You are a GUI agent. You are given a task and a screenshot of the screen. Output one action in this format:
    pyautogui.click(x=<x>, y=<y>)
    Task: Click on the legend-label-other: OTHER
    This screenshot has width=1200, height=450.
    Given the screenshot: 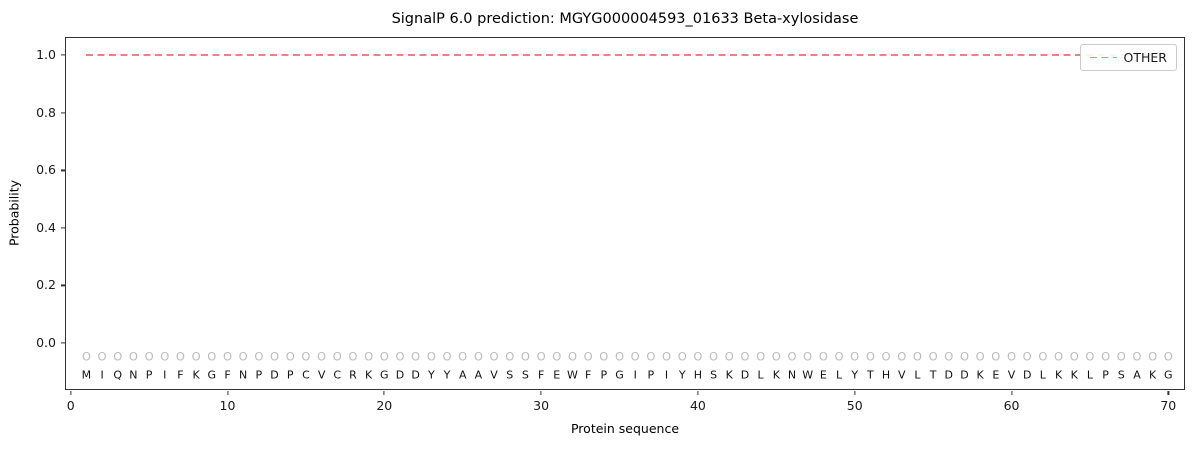 What is the action you would take?
    pyautogui.click(x=1145, y=57)
    